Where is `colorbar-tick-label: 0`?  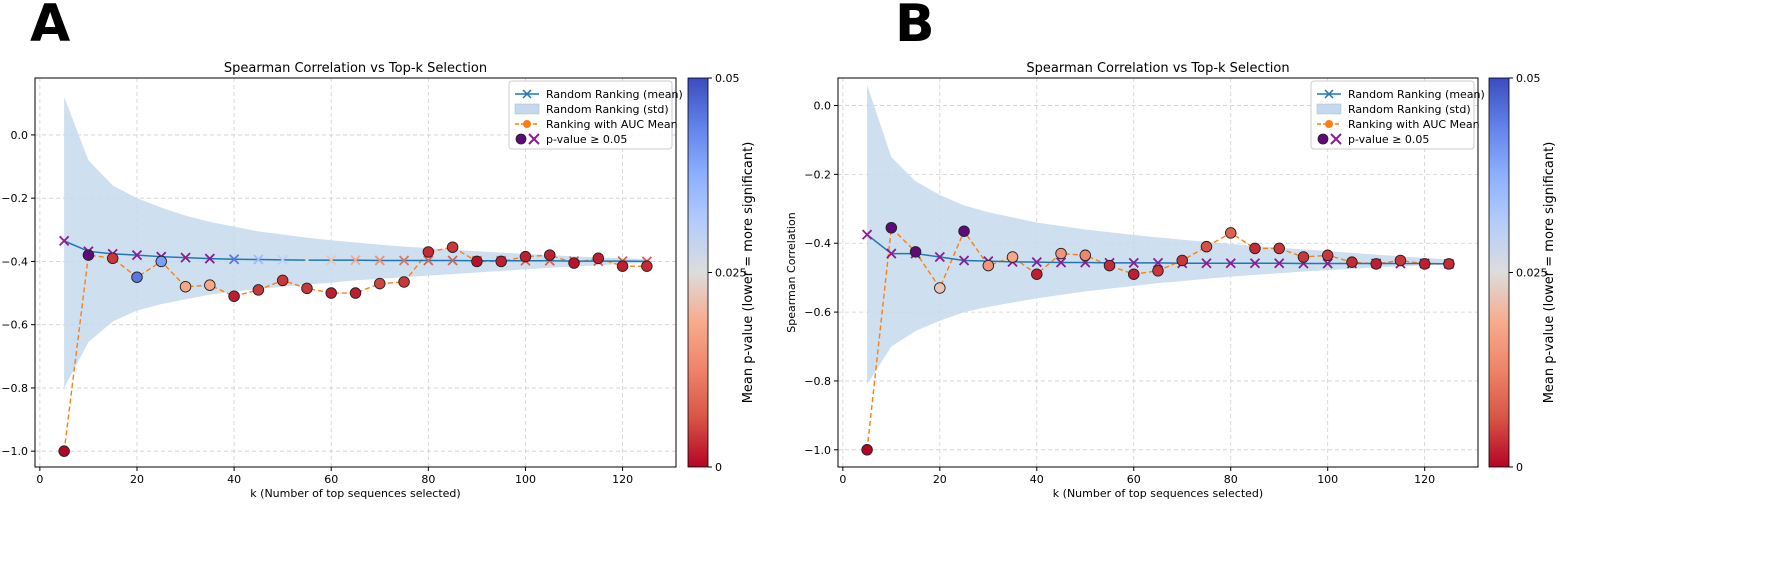 colorbar-tick-label: 0 is located at coordinates (718, 467).